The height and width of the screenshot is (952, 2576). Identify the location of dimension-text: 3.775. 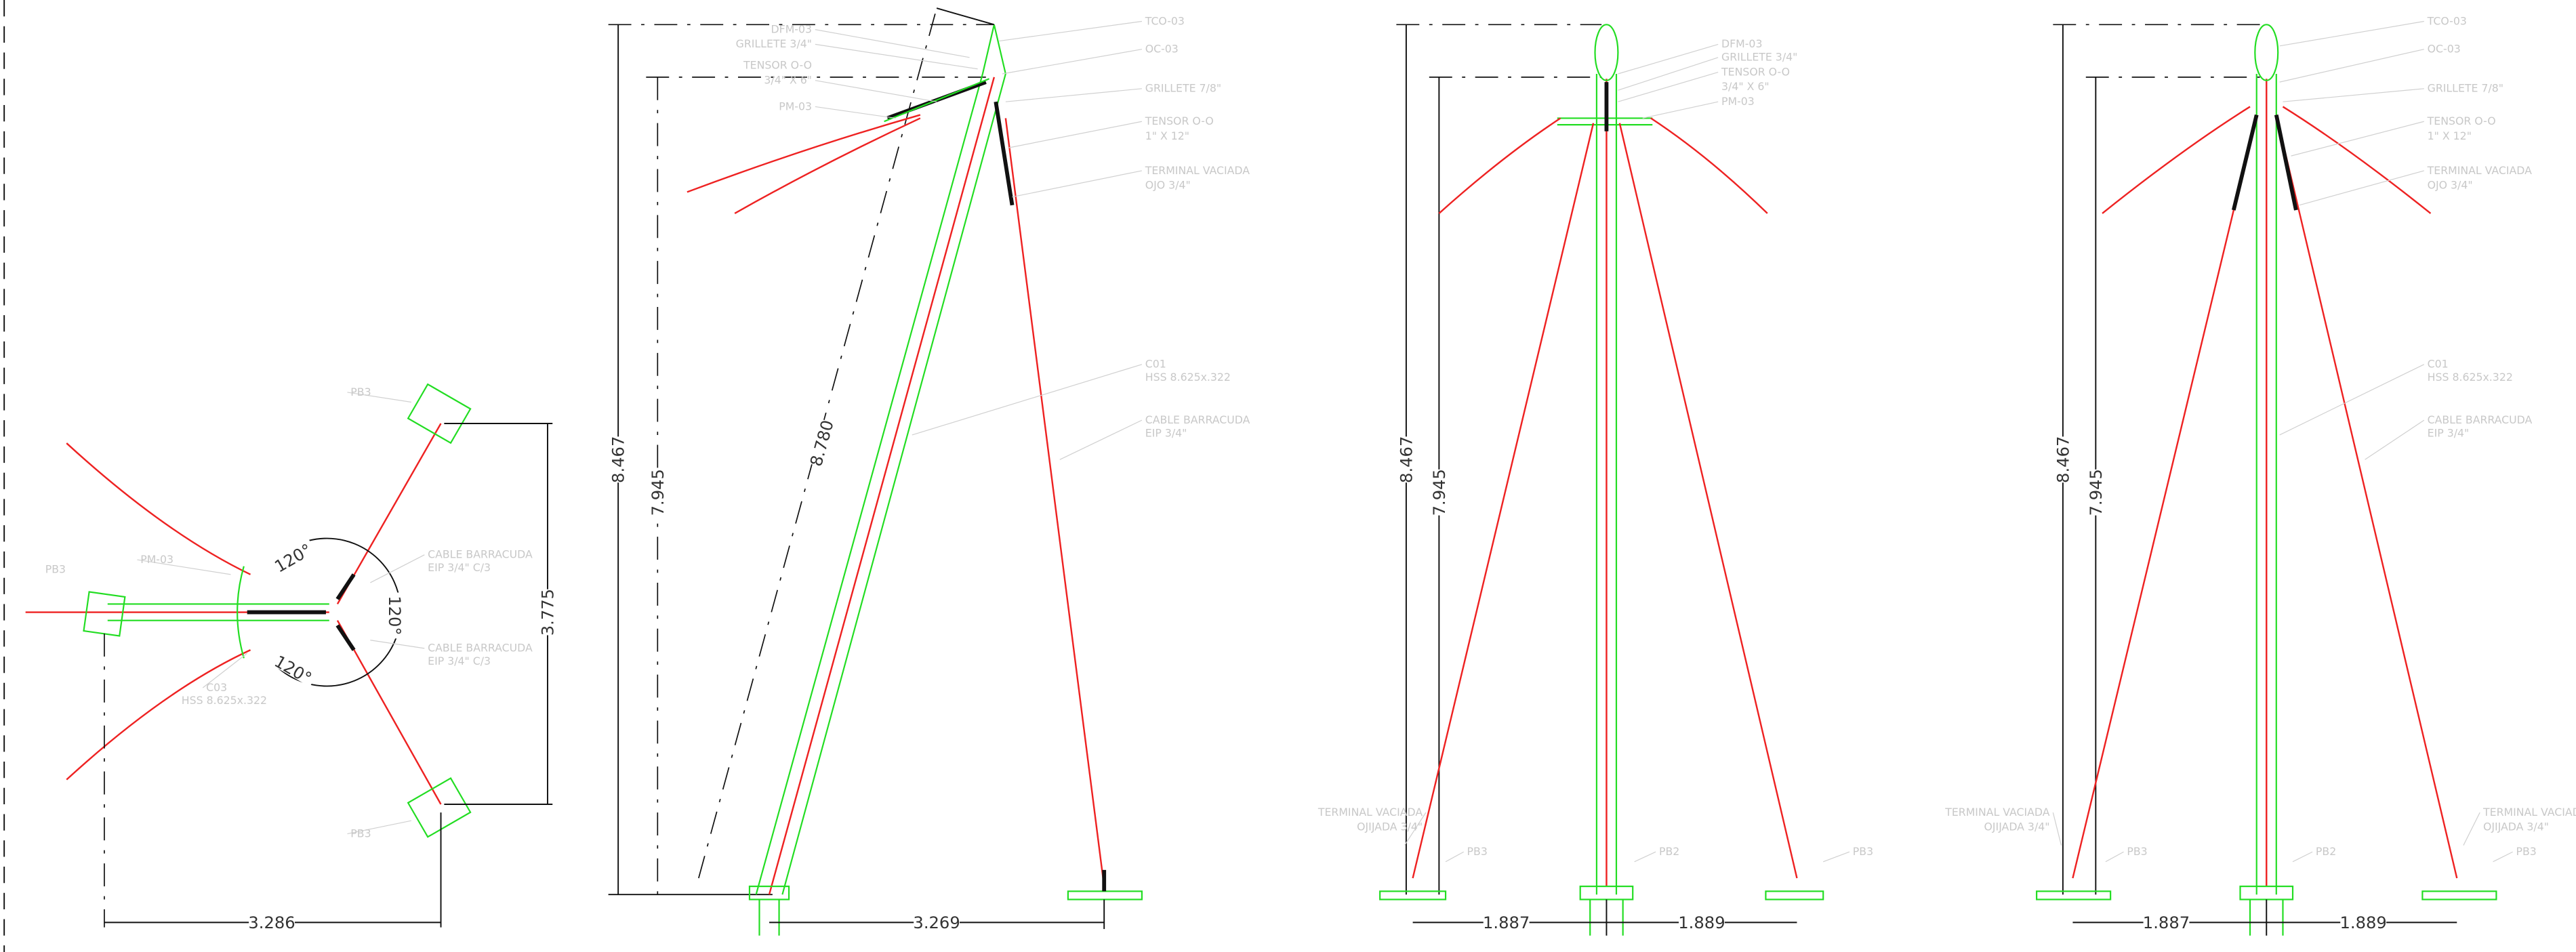
(548, 613).